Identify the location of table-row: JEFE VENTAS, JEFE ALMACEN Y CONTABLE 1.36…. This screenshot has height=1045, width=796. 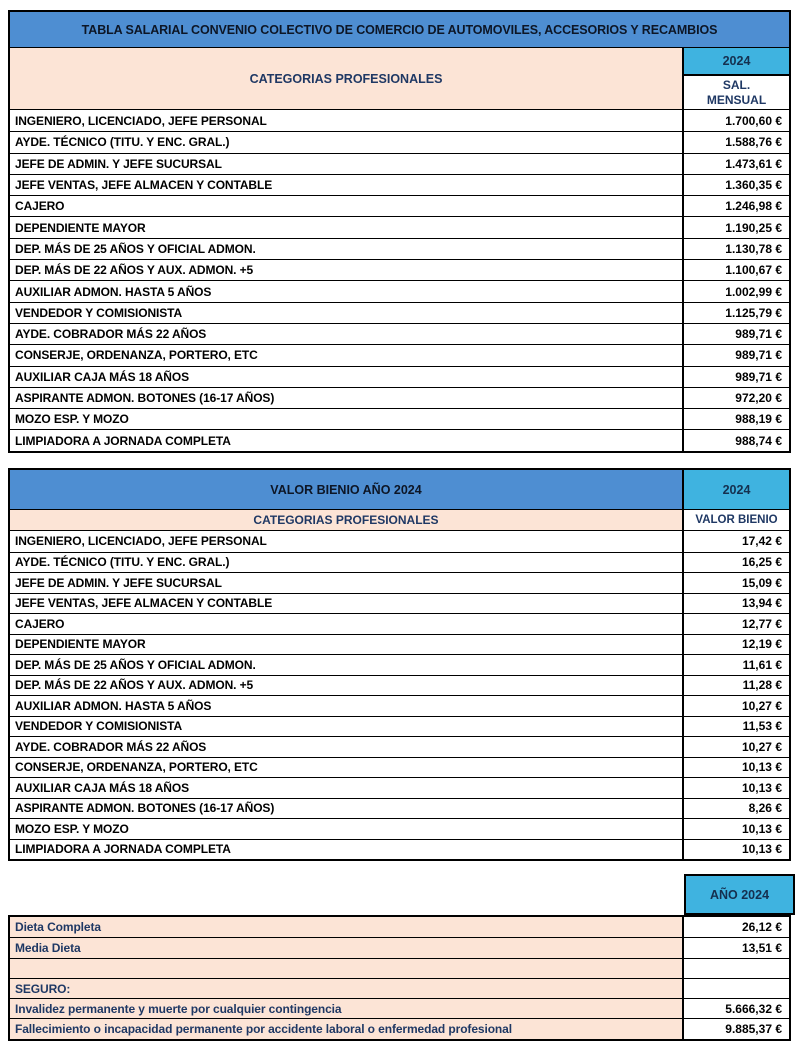
(399, 184).